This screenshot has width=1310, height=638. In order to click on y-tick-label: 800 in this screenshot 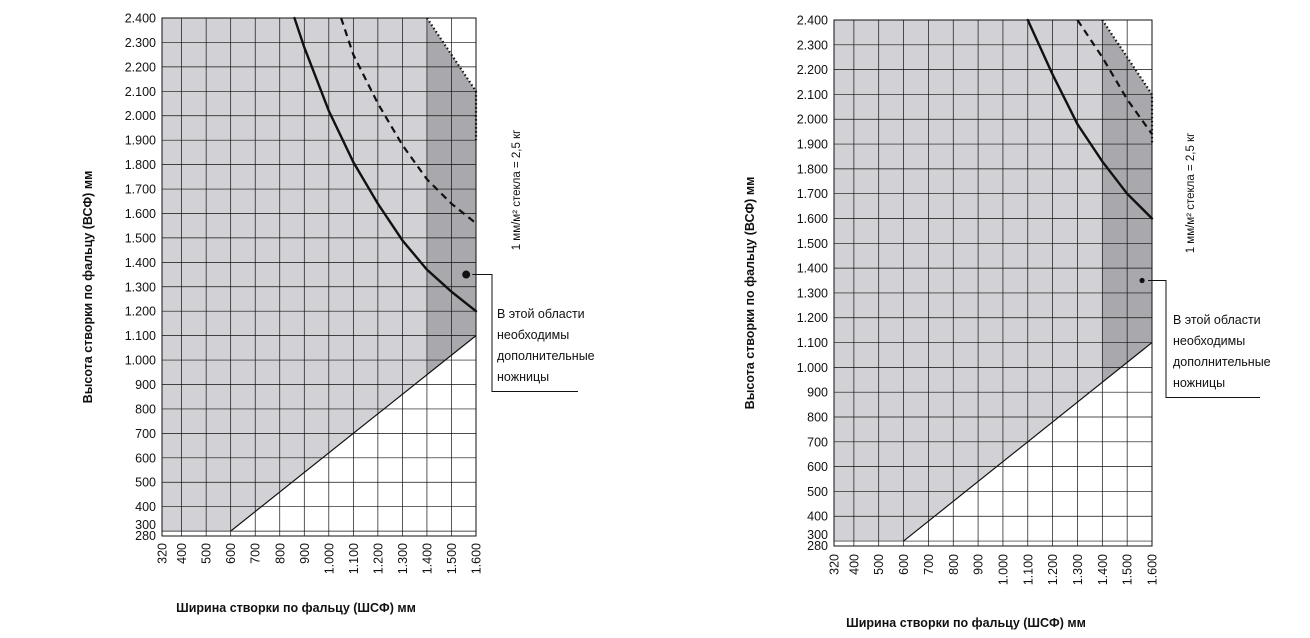, I will do `click(145, 409)`.